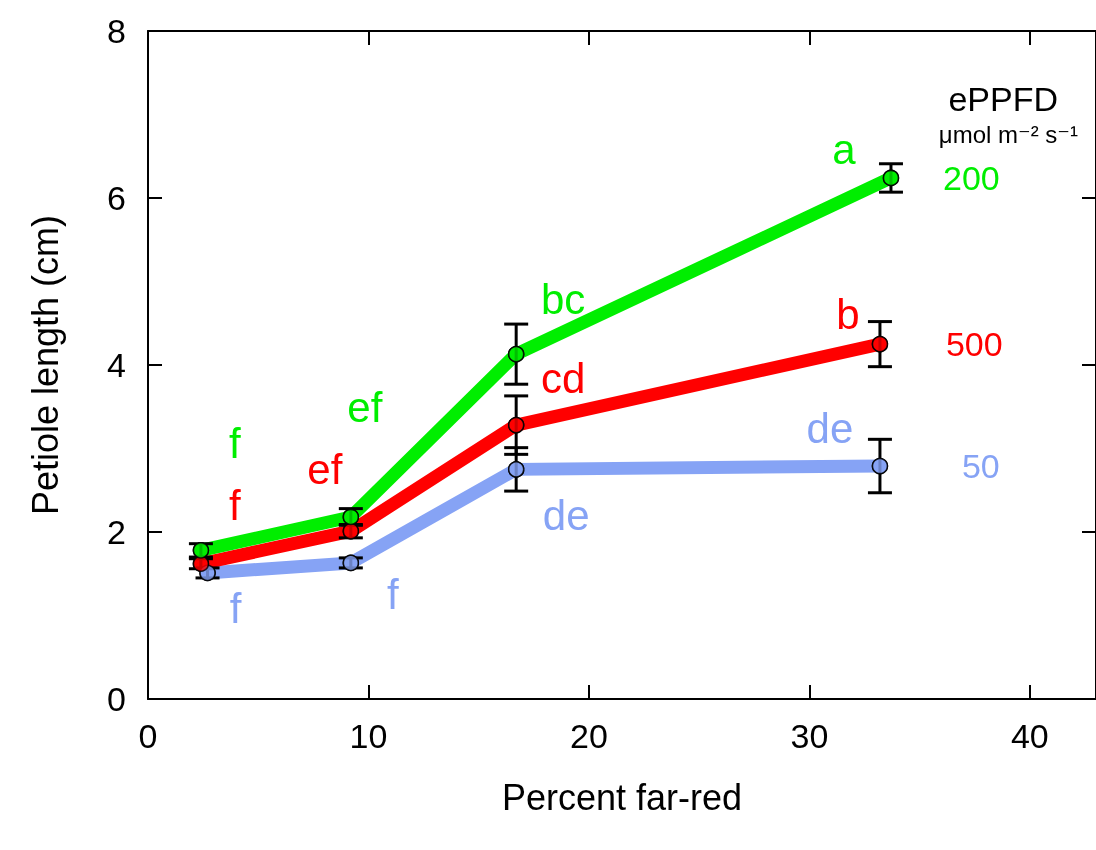  What do you see at coordinates (844, 150) in the screenshot?
I see `data-label: a` at bounding box center [844, 150].